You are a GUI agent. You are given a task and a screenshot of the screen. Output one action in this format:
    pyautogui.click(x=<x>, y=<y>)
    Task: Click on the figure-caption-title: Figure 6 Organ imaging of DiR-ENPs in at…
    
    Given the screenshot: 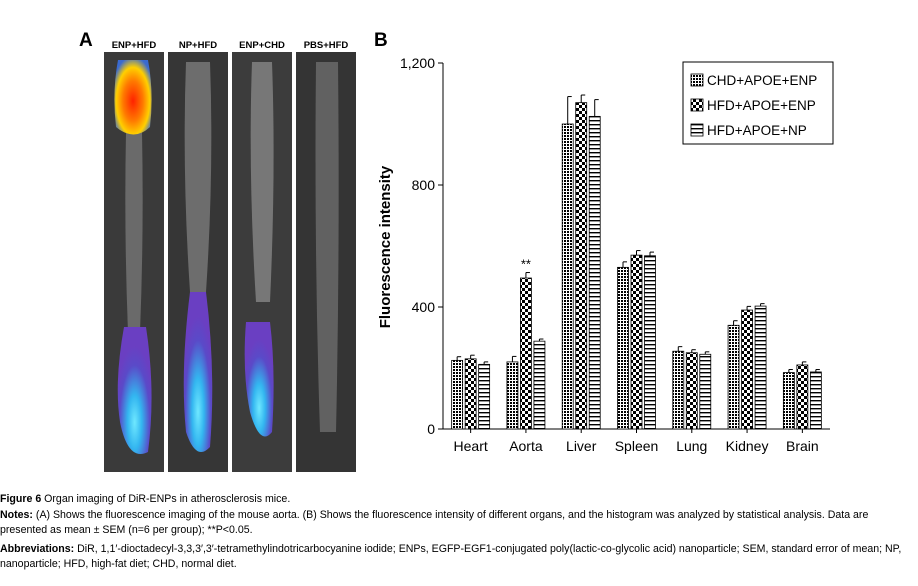 What is the action you would take?
    pyautogui.click(x=459, y=499)
    